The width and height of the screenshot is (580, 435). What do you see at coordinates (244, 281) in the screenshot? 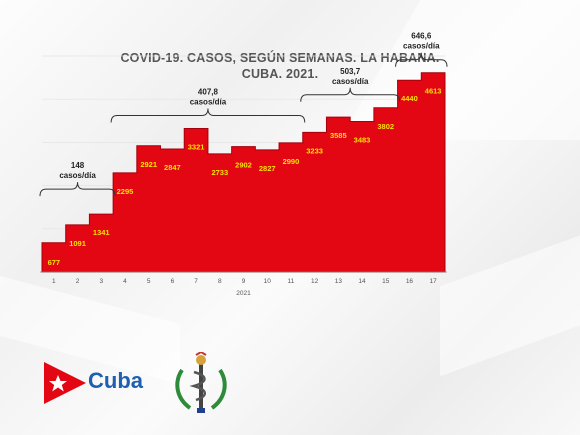
I see `x-tick-label: 9` at bounding box center [244, 281].